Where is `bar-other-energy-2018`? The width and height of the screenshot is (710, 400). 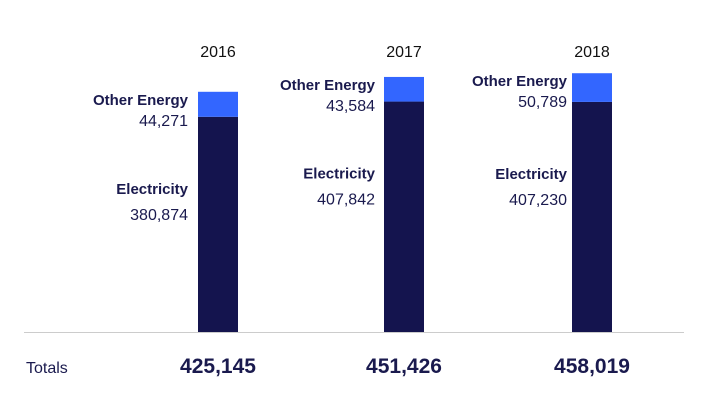 bar-other-energy-2018 is located at coordinates (592, 87).